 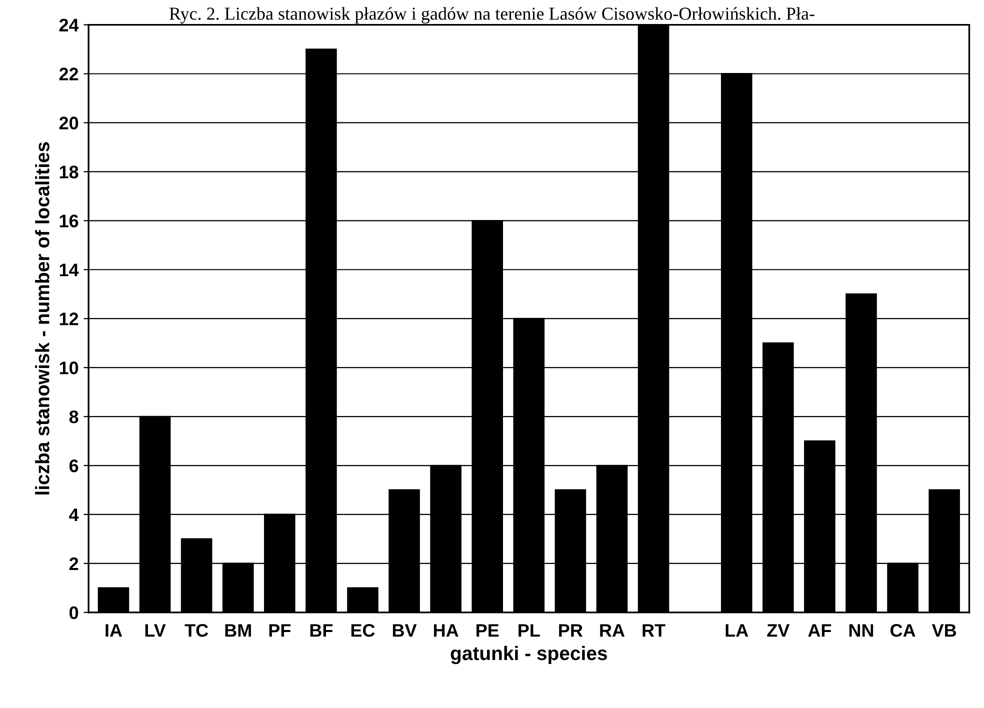 What do you see at coordinates (69, 319) in the screenshot?
I see `y-tick-label: 12` at bounding box center [69, 319].